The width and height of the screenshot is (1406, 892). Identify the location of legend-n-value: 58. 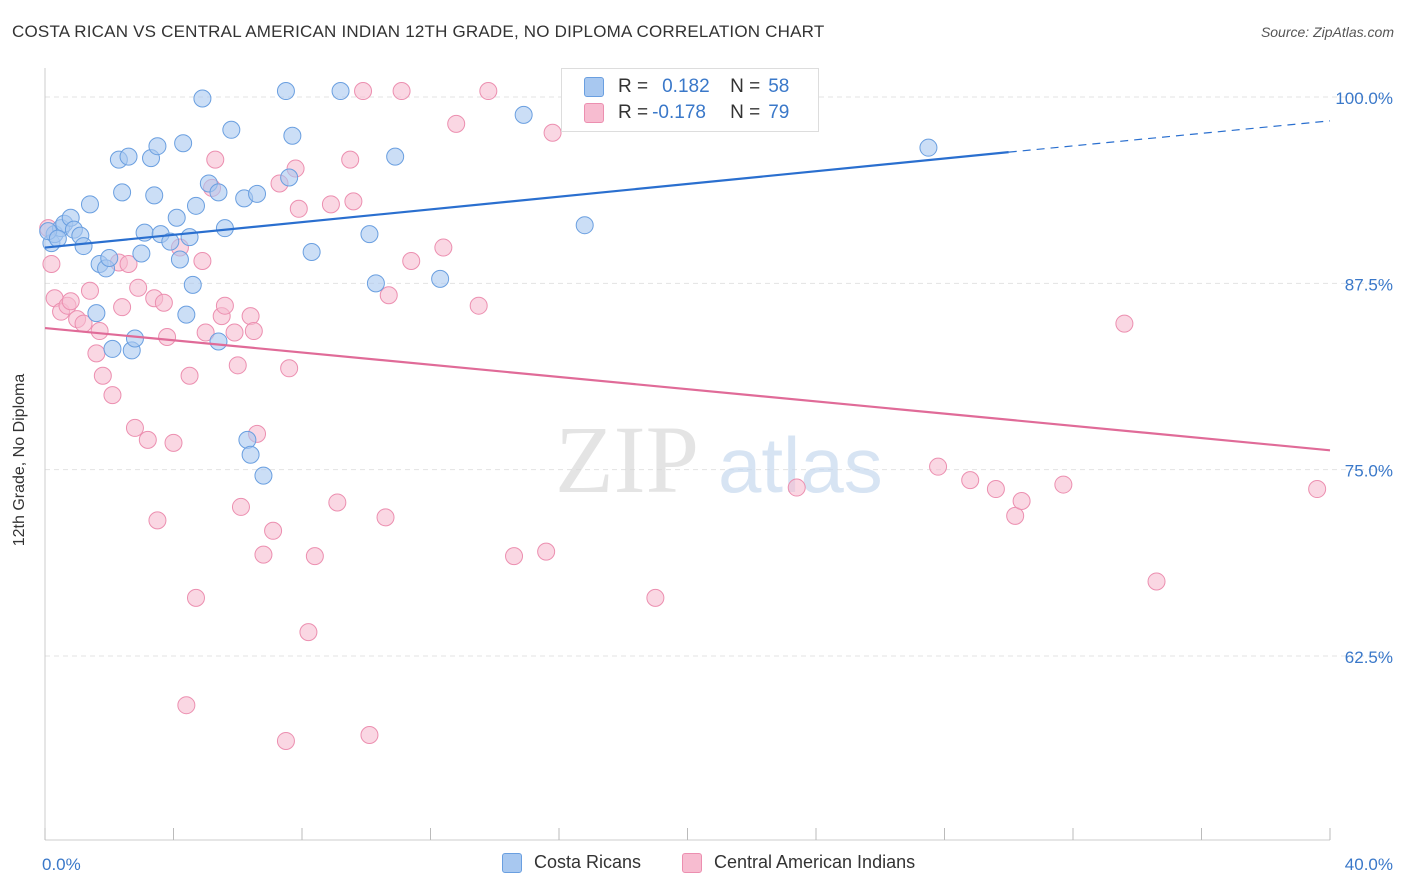
(779, 86).